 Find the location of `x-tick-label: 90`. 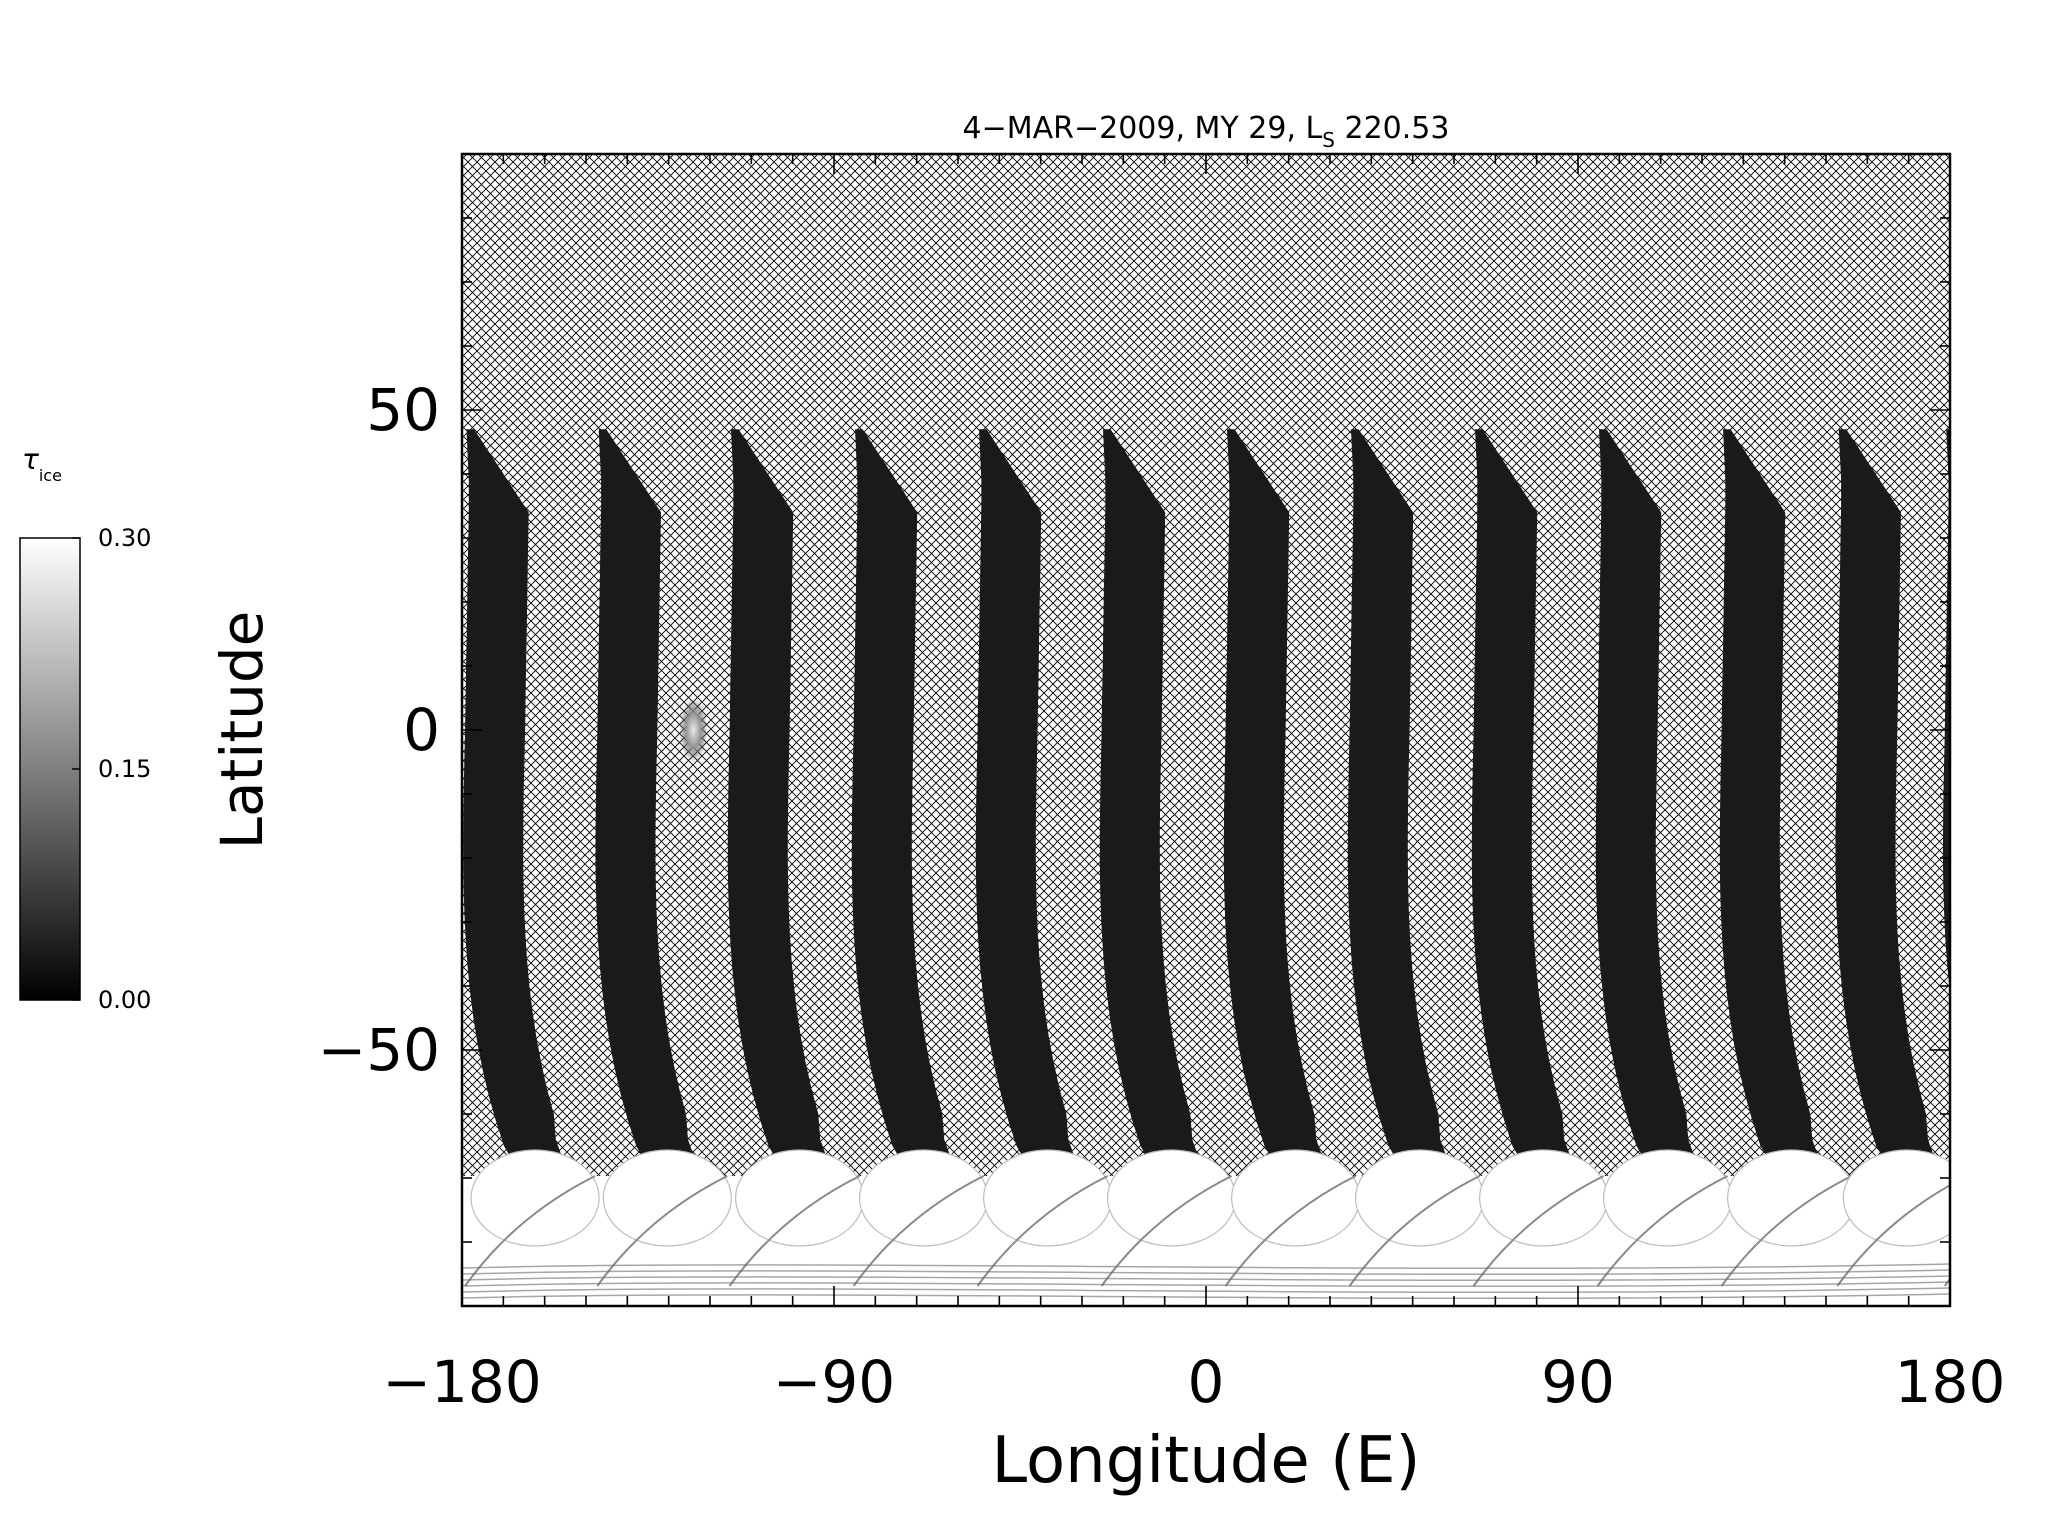

x-tick-label: 90 is located at coordinates (1578, 1382).